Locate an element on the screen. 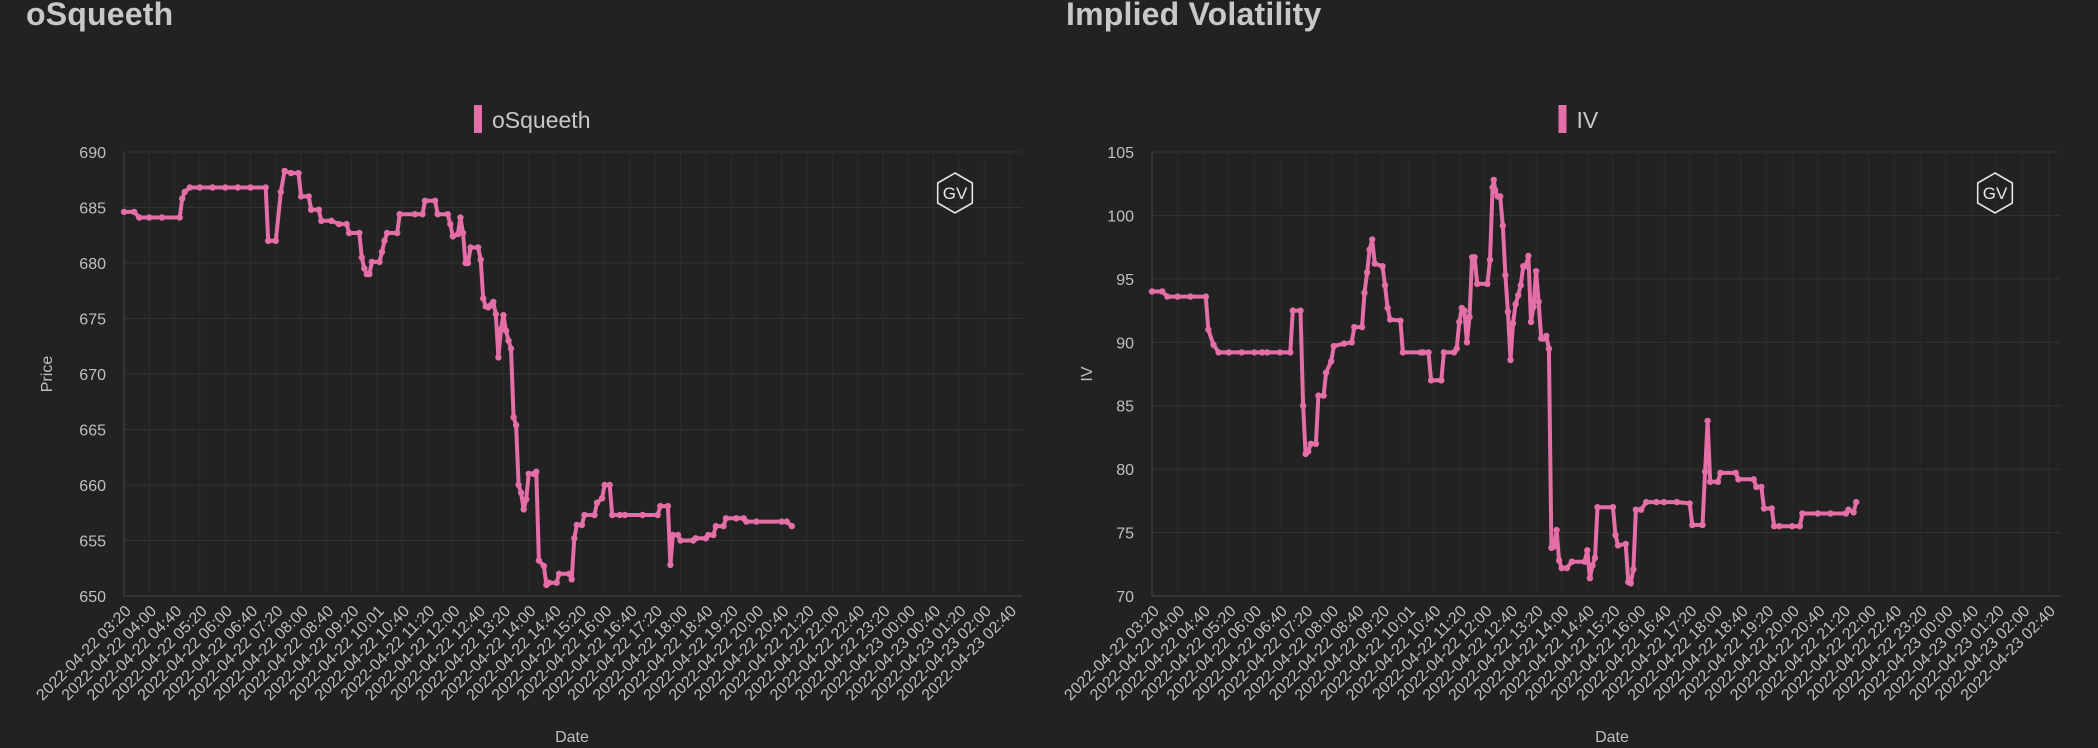 The height and width of the screenshot is (748, 2098). y-axis-title: IV is located at coordinates (1087, 373).